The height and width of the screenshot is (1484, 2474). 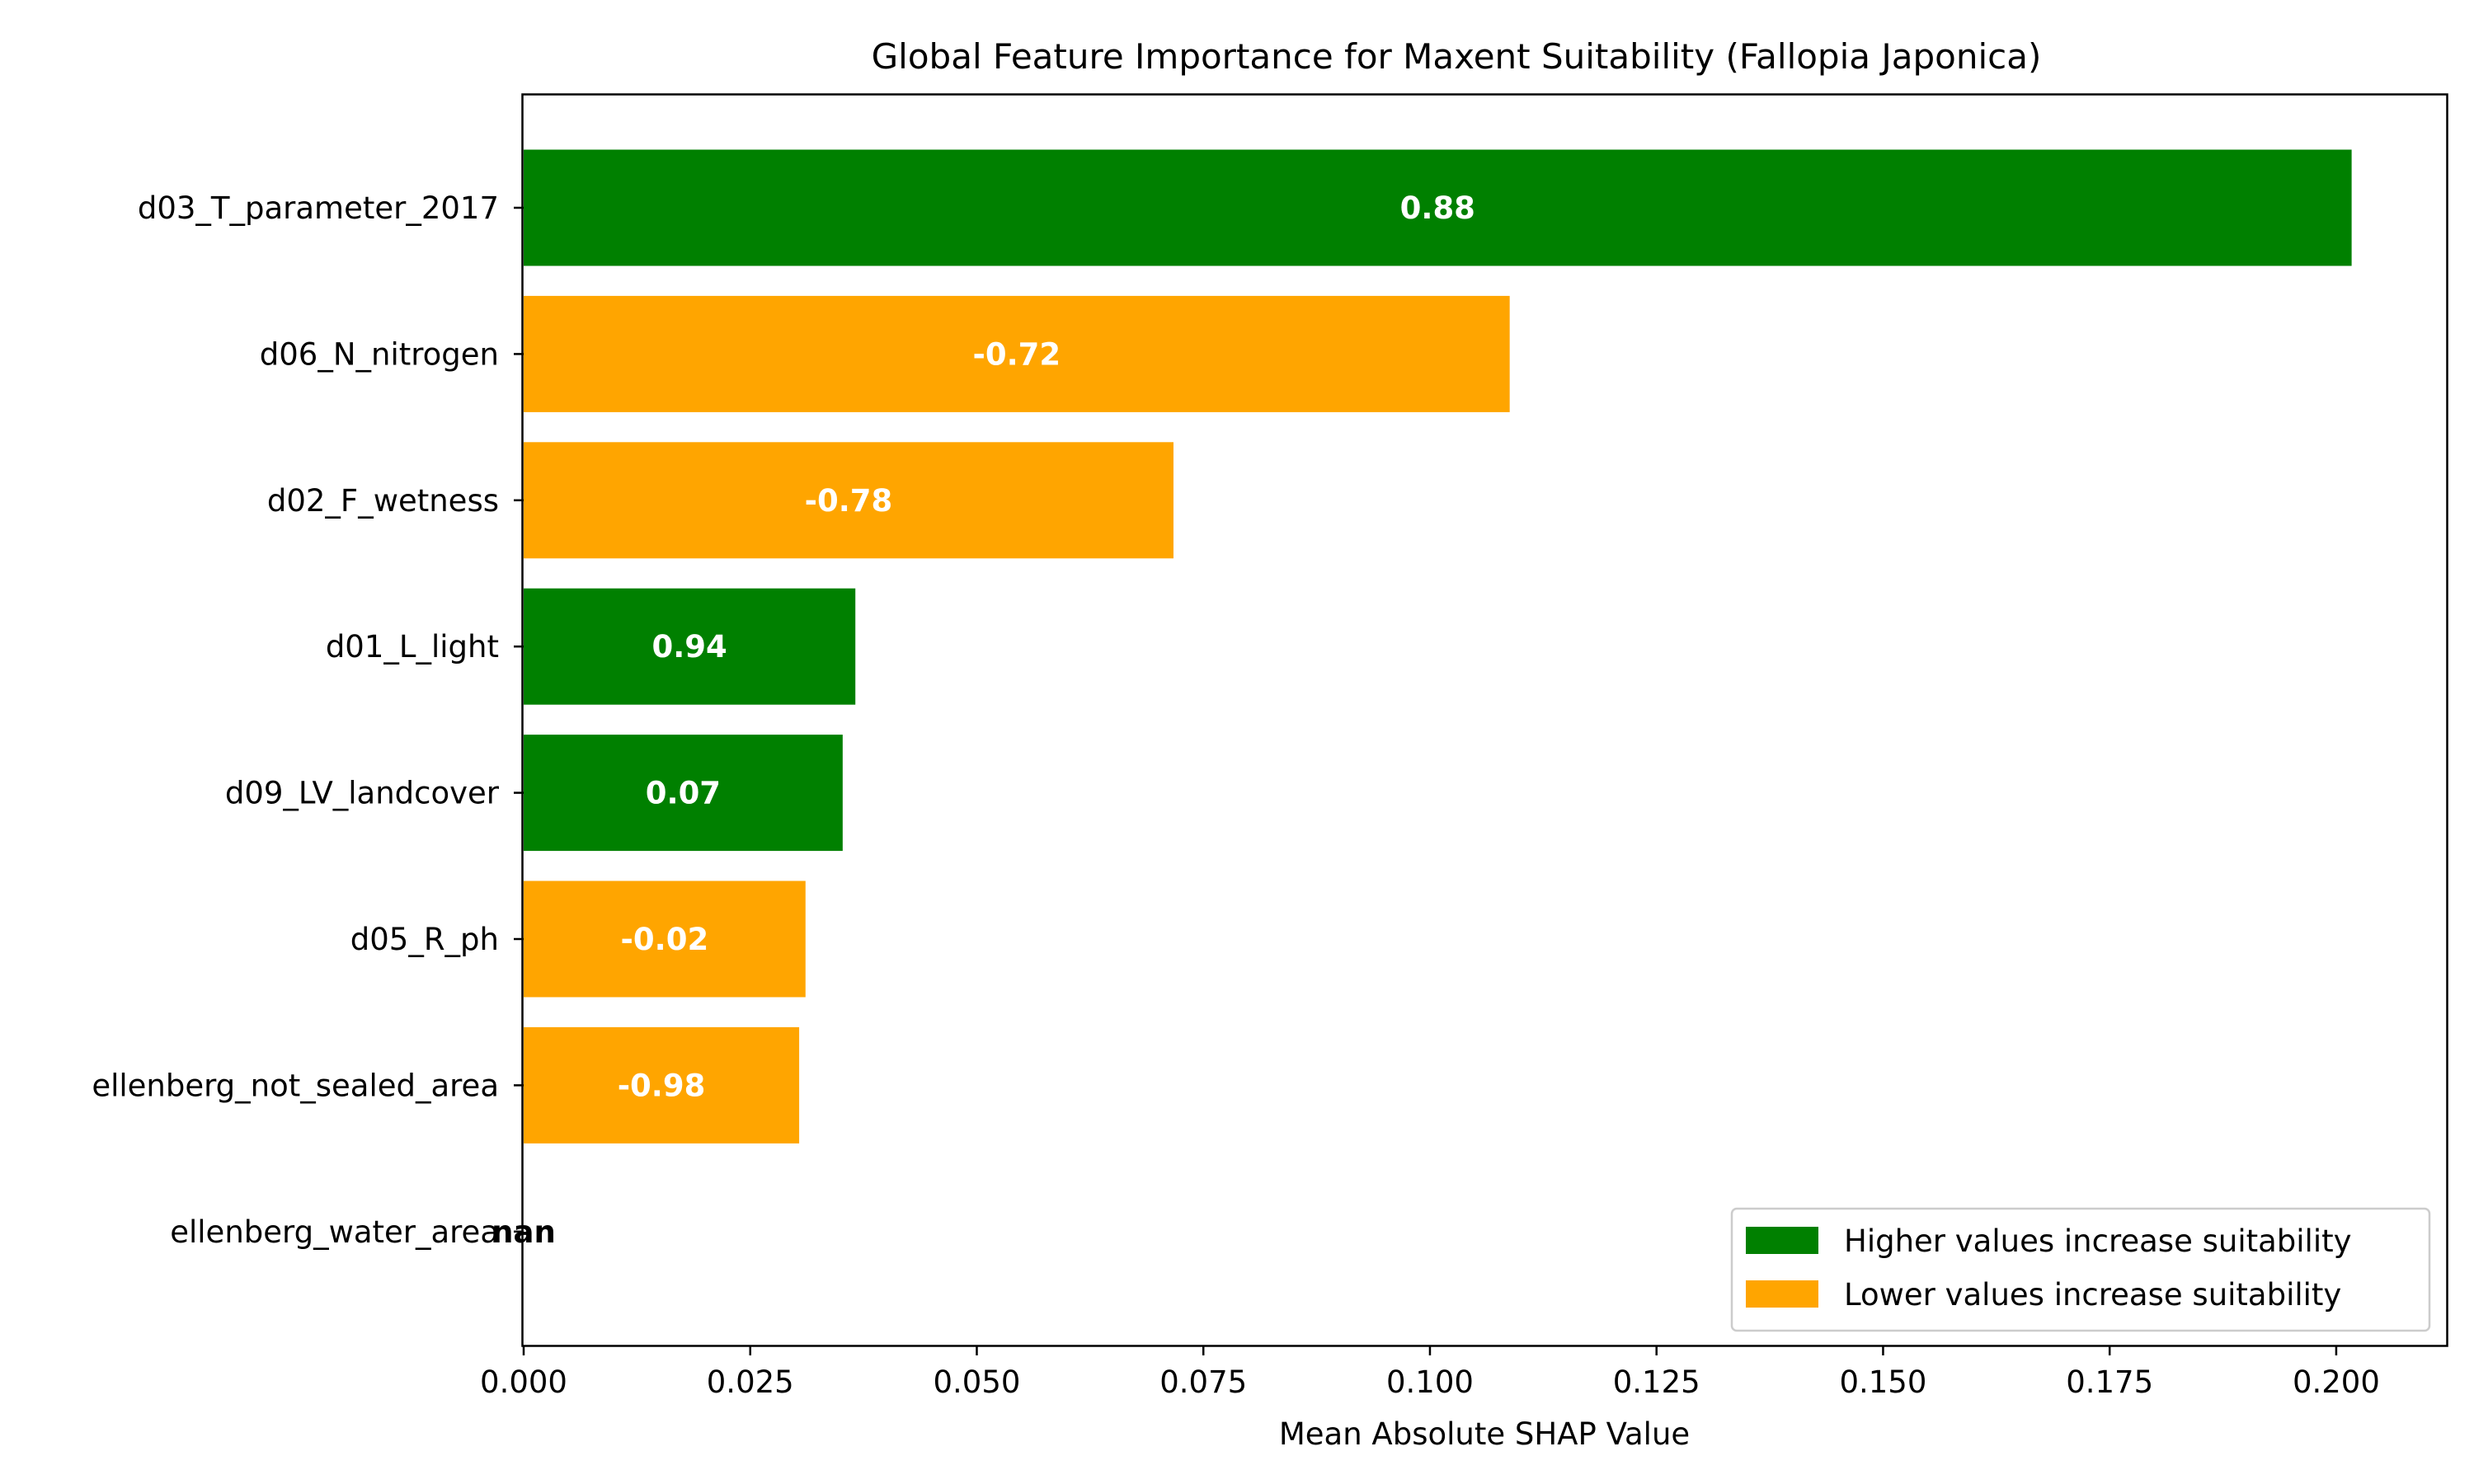 I want to click on bar-d09_LV_landcover, so click(x=683, y=793).